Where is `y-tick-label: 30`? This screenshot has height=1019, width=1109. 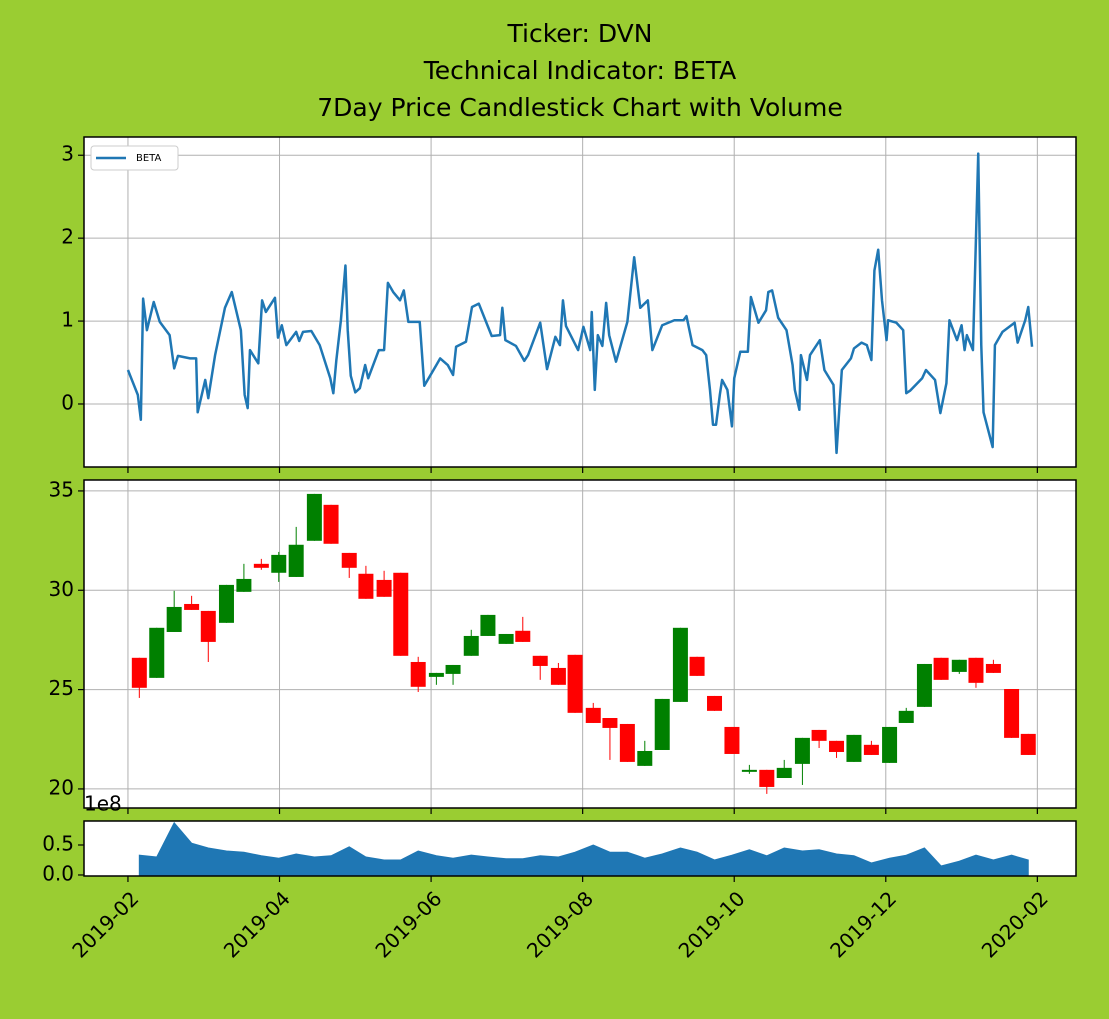
y-tick-label: 30 is located at coordinates (61, 589).